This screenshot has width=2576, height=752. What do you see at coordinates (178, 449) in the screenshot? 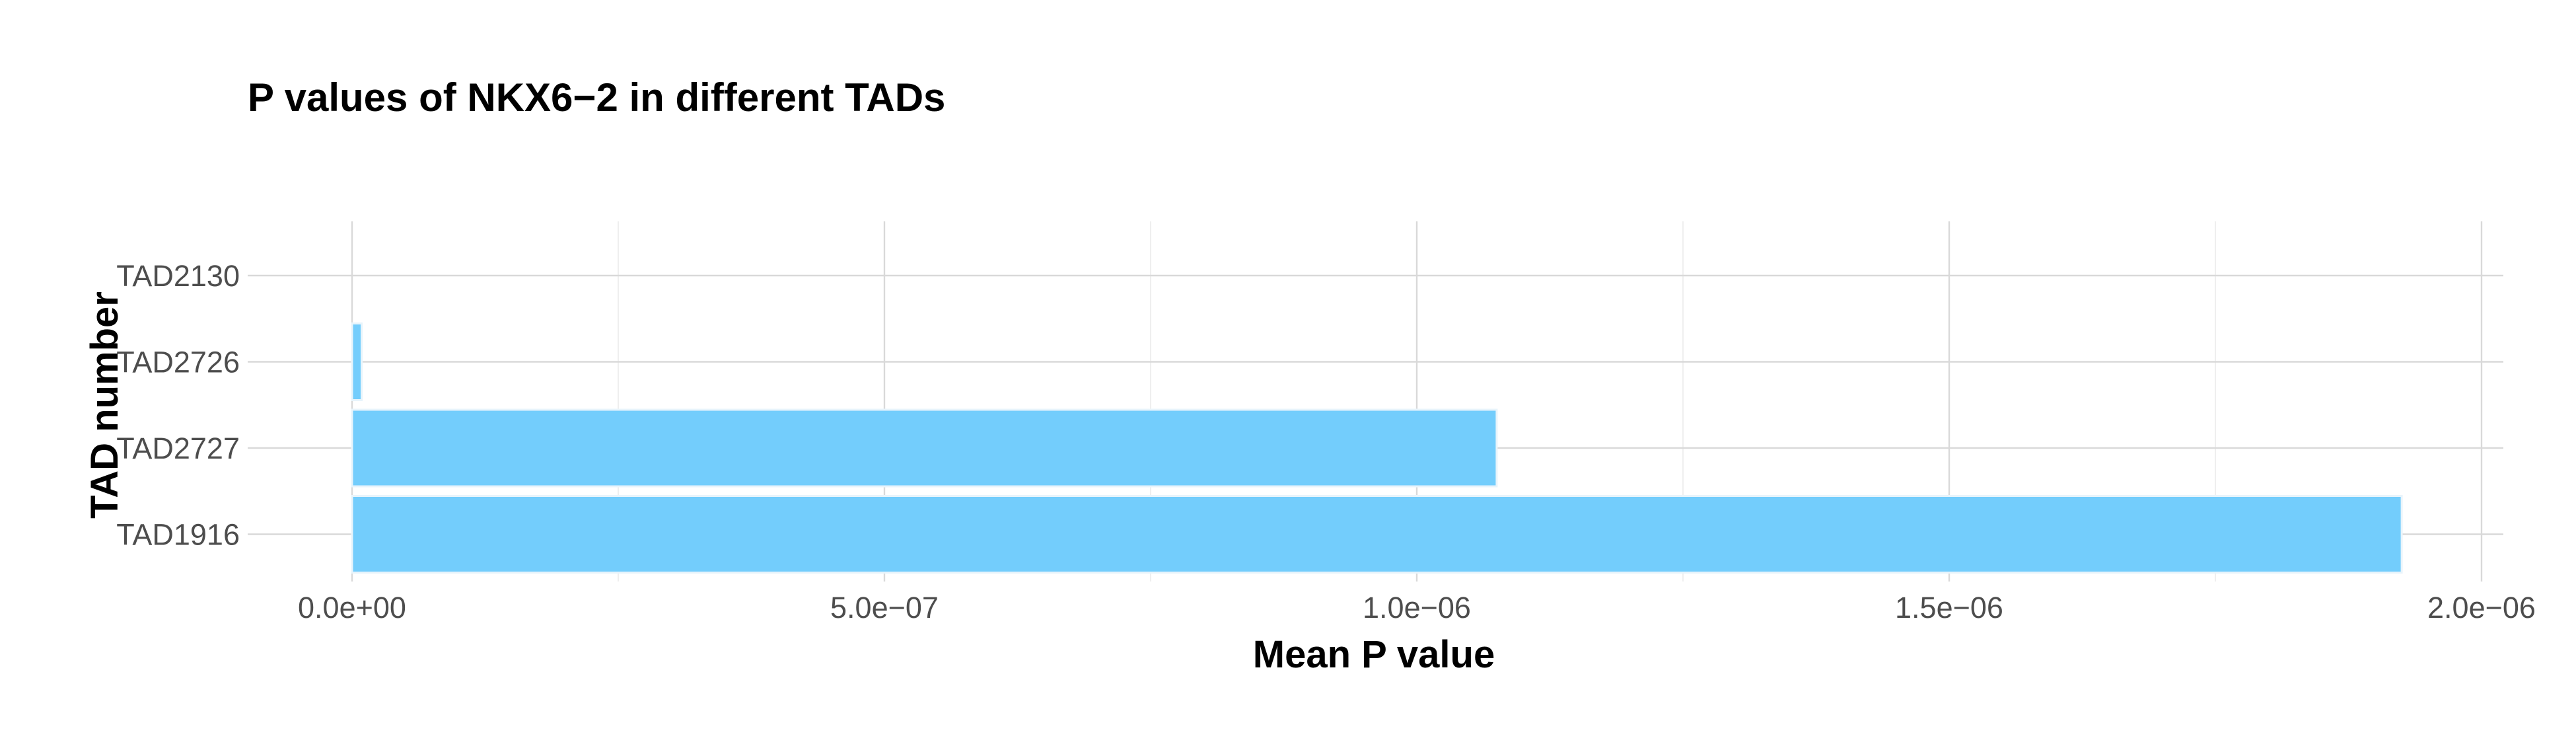
I see `y-tick-label: TAD2727` at bounding box center [178, 449].